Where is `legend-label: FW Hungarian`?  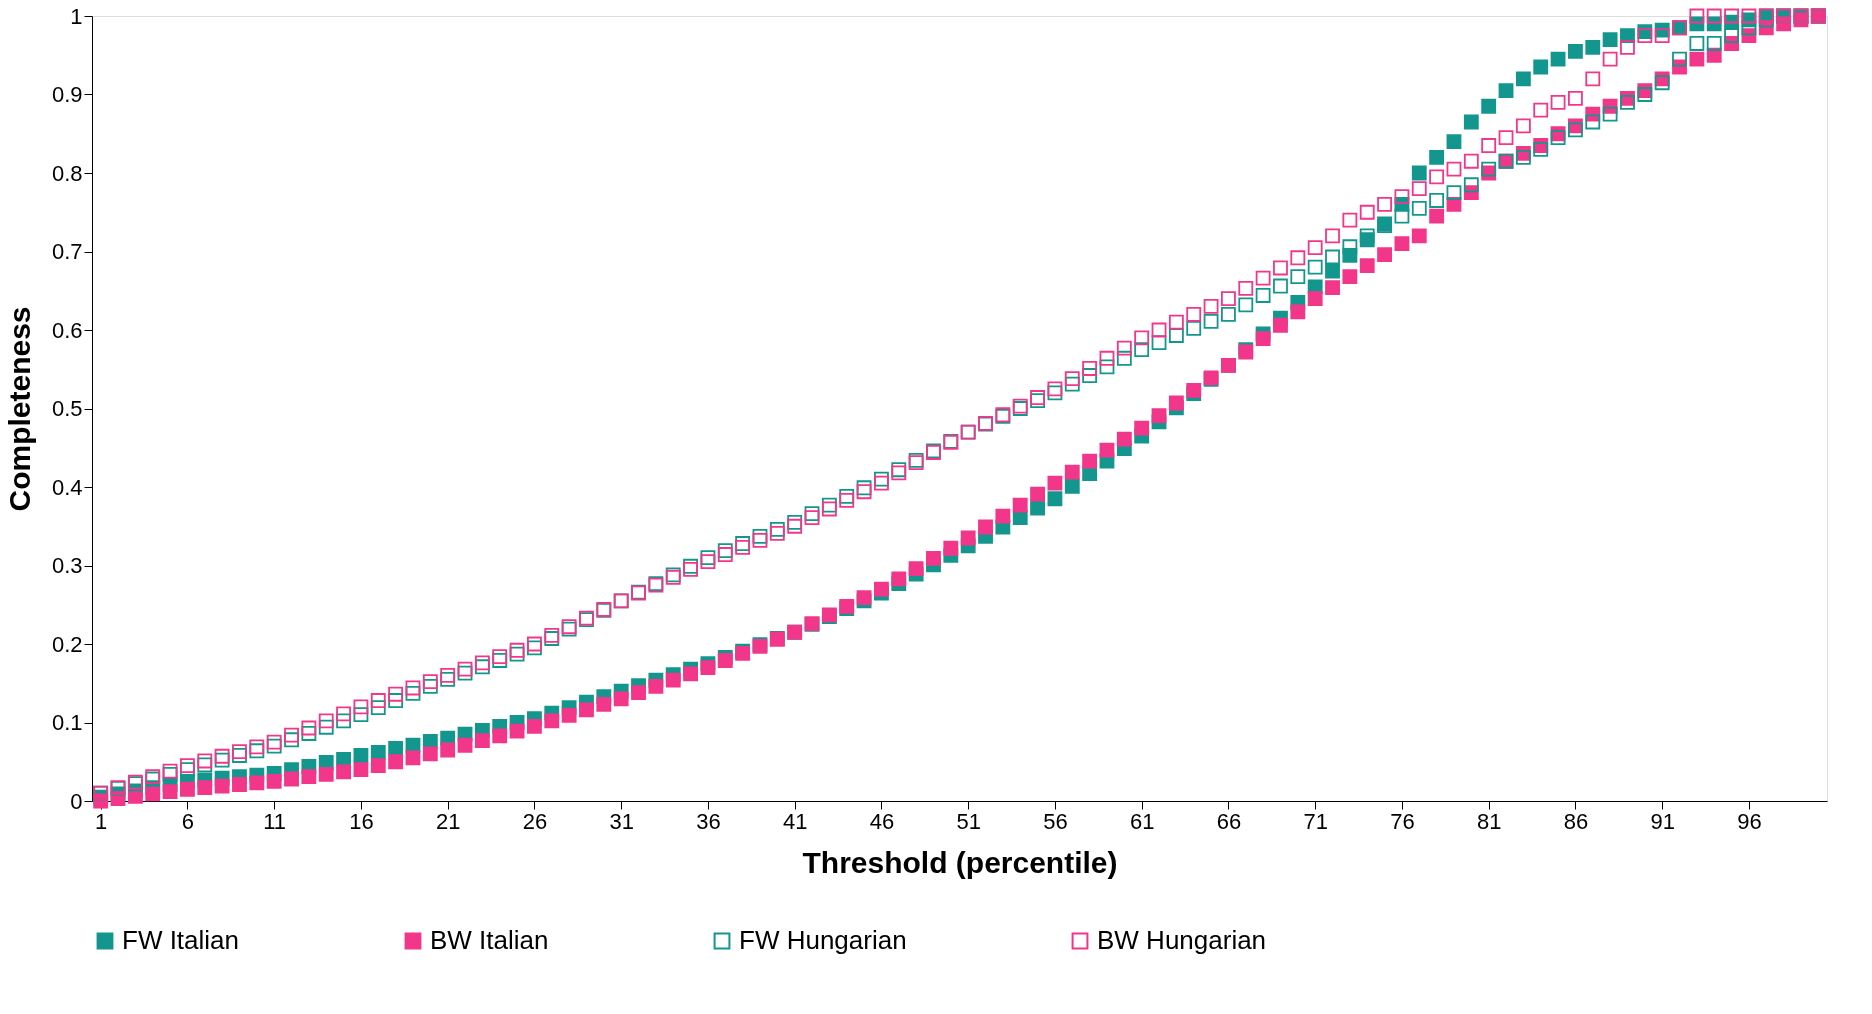 legend-label: FW Hungarian is located at coordinates (823, 940).